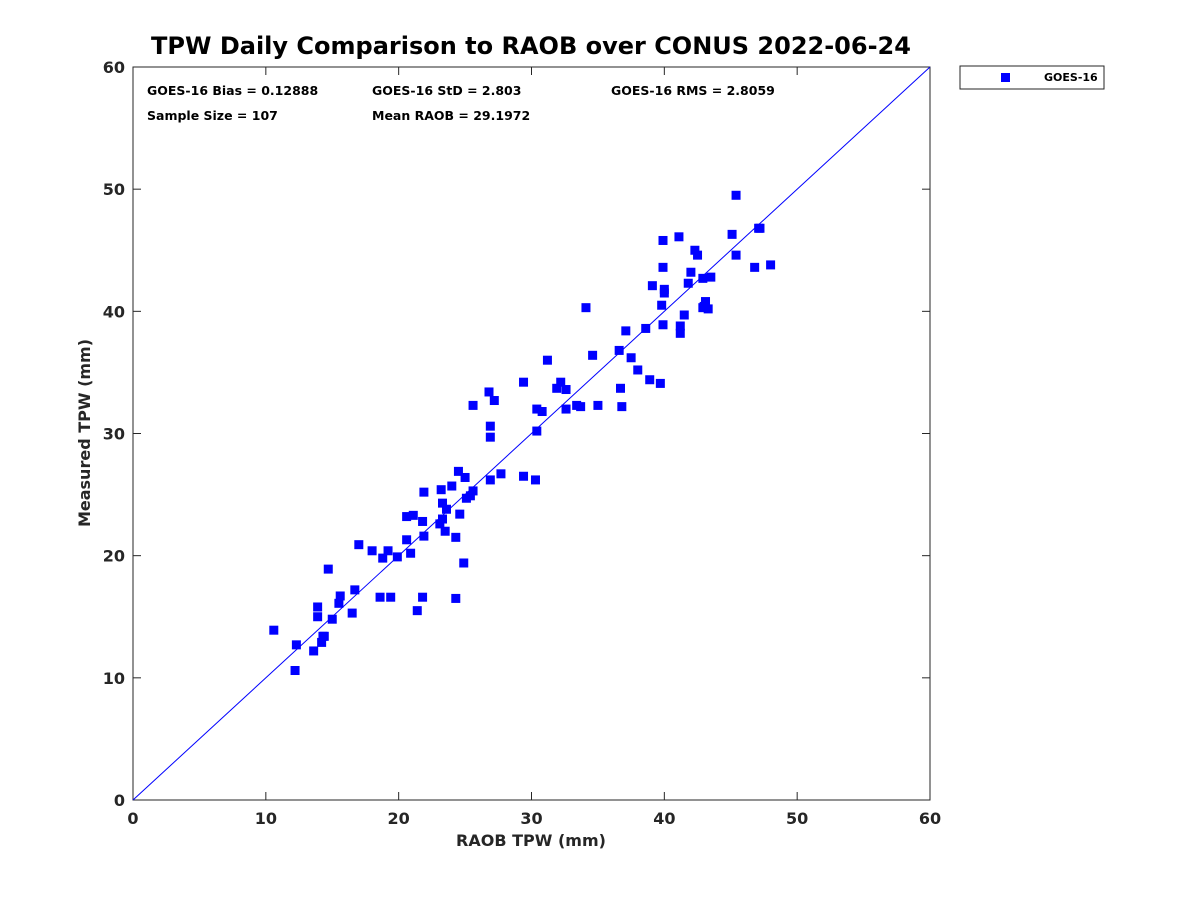 The image size is (1200, 900). Describe the element at coordinates (84, 433) in the screenshot. I see `y-axis-label: Measured TPW (mm)` at that location.